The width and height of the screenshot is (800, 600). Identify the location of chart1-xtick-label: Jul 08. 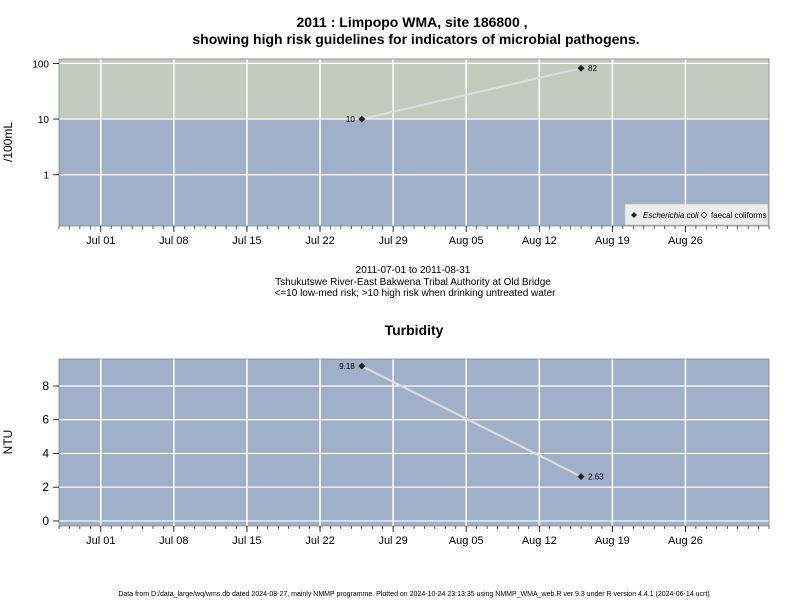
(173, 241).